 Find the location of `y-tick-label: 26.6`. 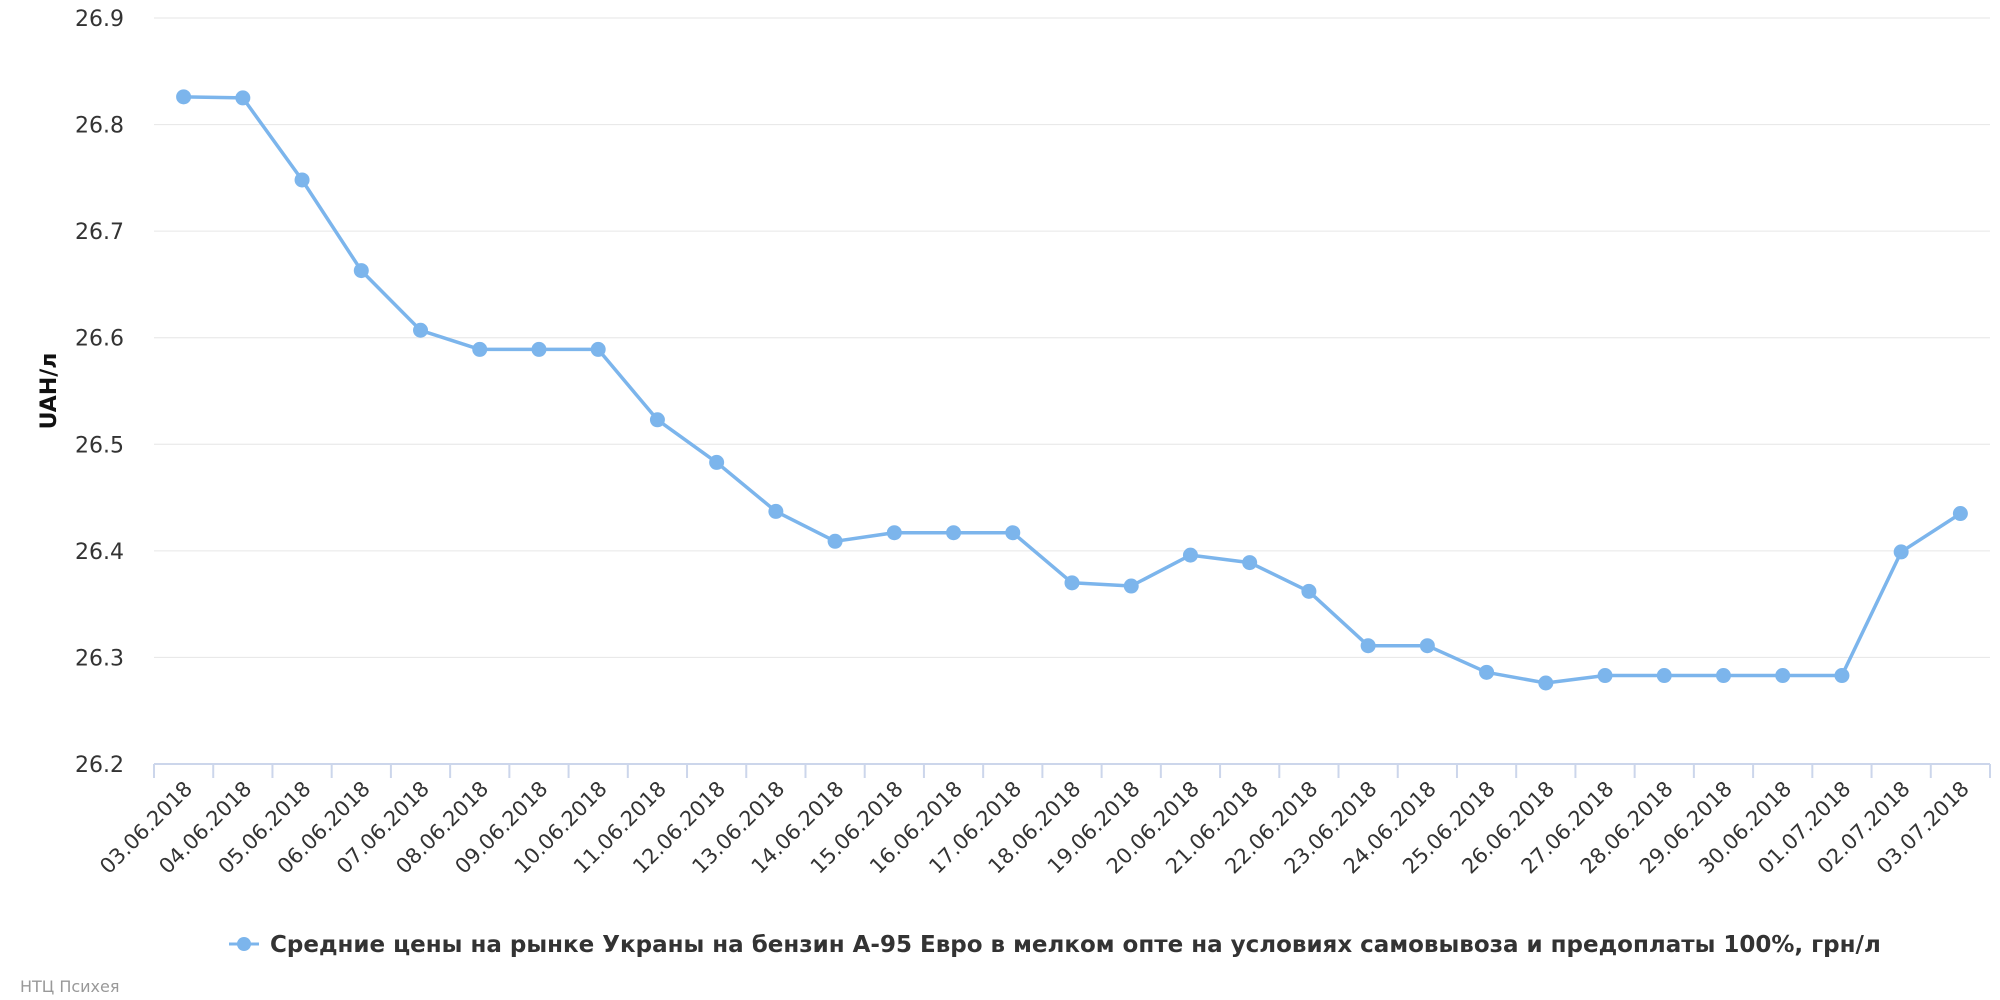

y-tick-label: 26.6 is located at coordinates (99, 339).